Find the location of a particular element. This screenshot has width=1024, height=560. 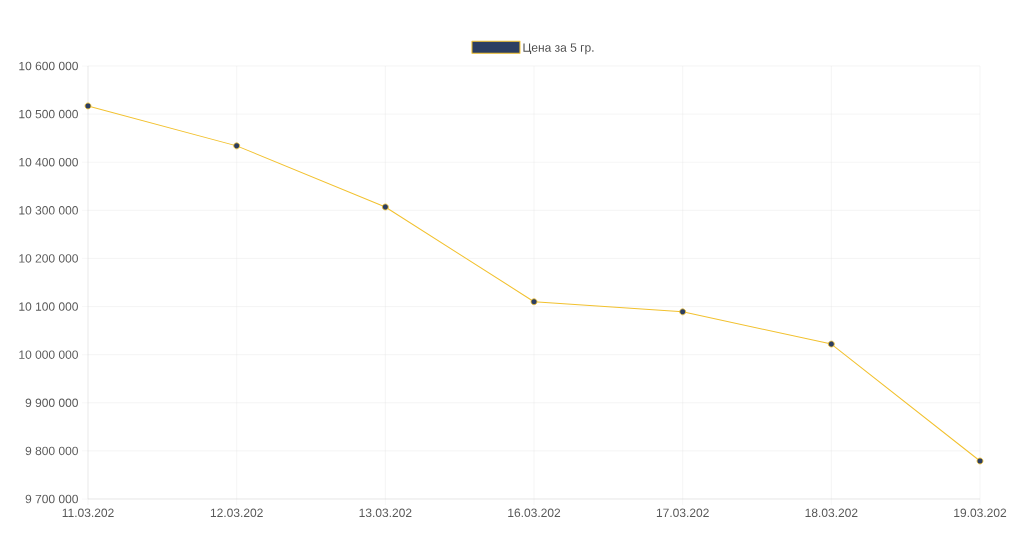

y-tick-label: 10 100 000 is located at coordinates (48, 306).